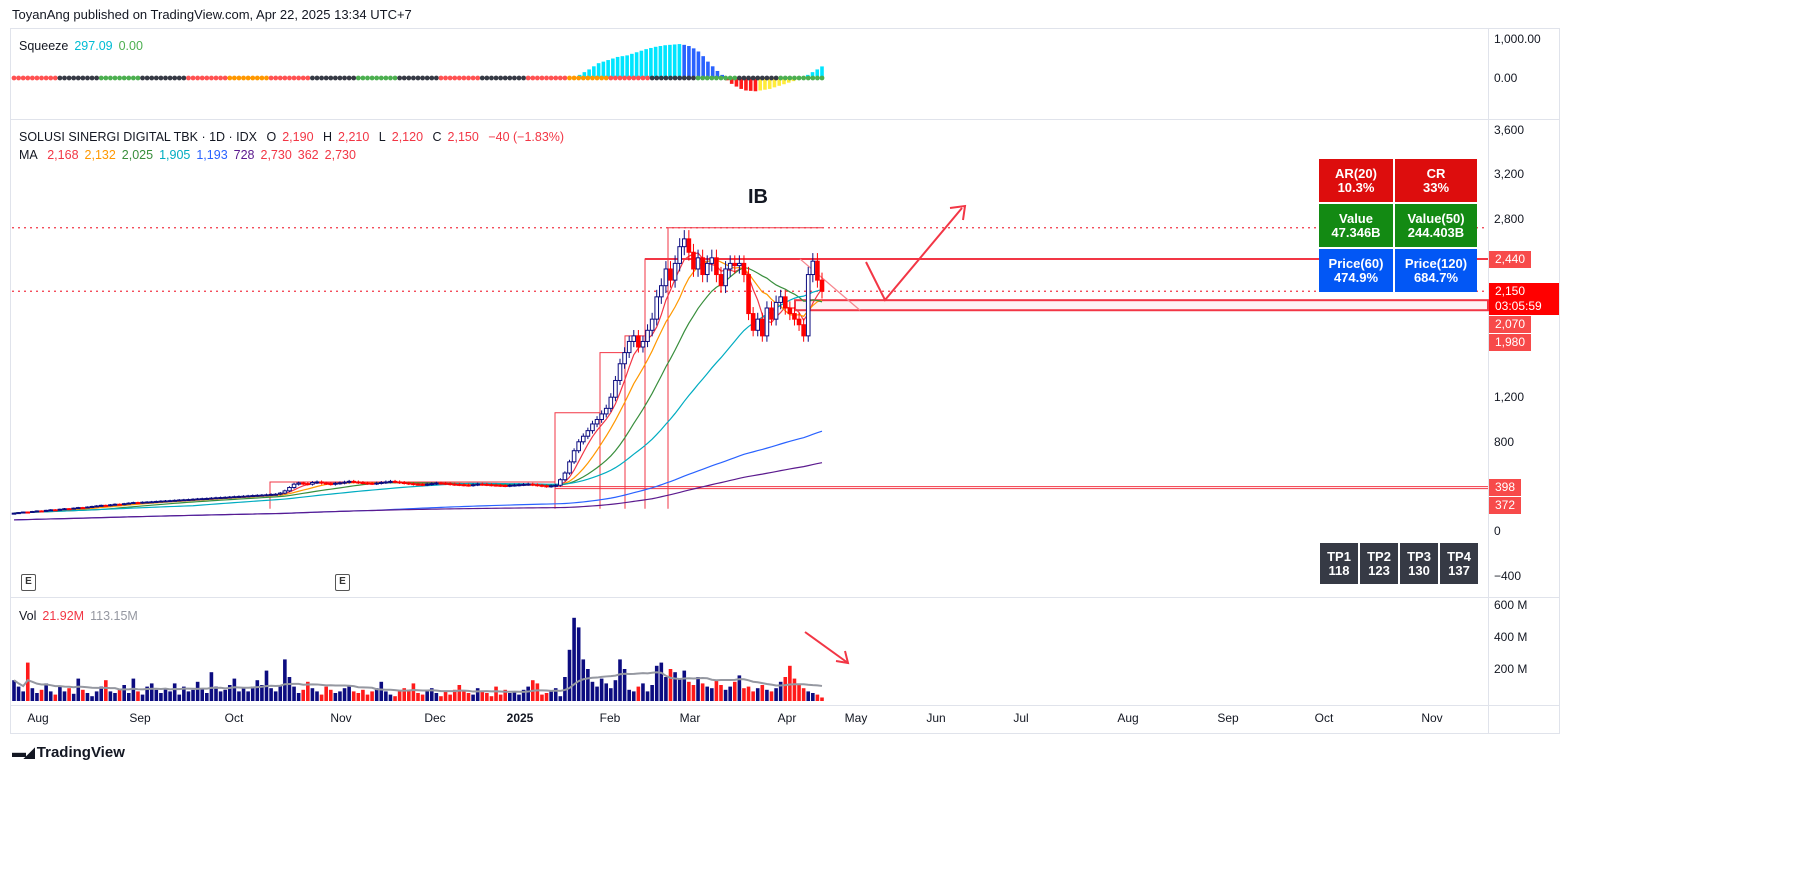 The image size is (1814, 893). Describe the element at coordinates (690, 718) in the screenshot. I see `time-tick-label: Mar` at that location.